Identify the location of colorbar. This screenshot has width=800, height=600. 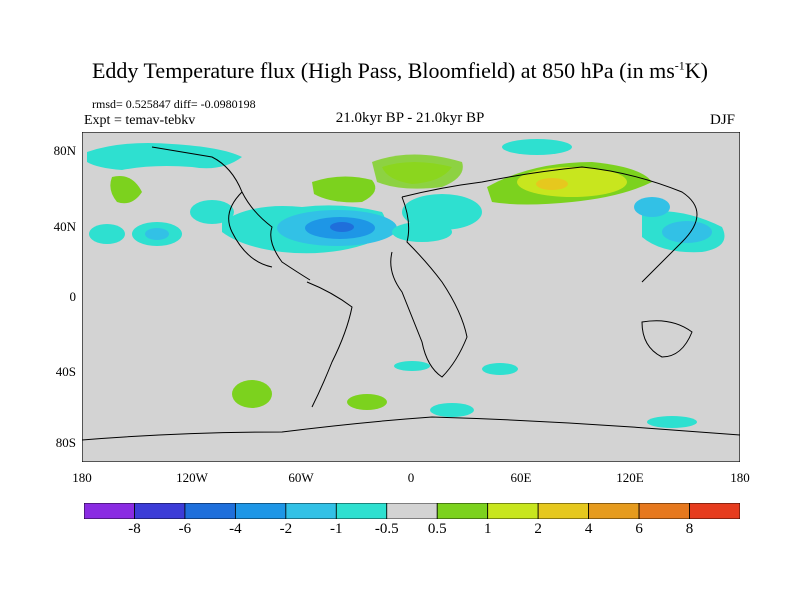
(412, 511).